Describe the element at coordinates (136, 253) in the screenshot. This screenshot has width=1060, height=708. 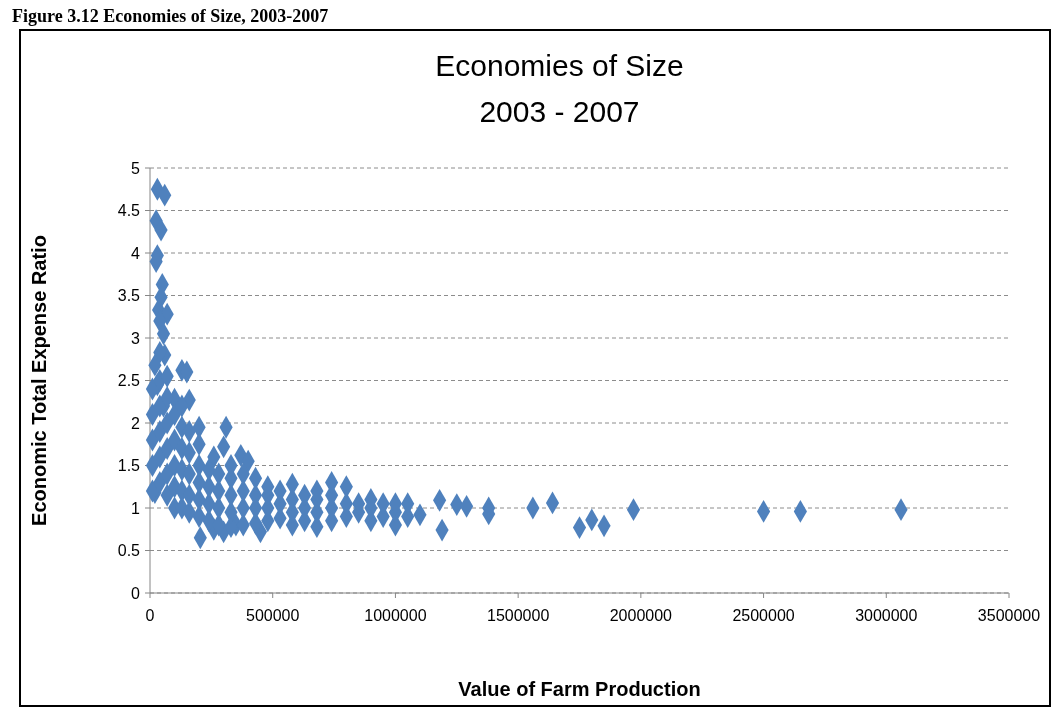
I see `y-tick-label: 4` at that location.